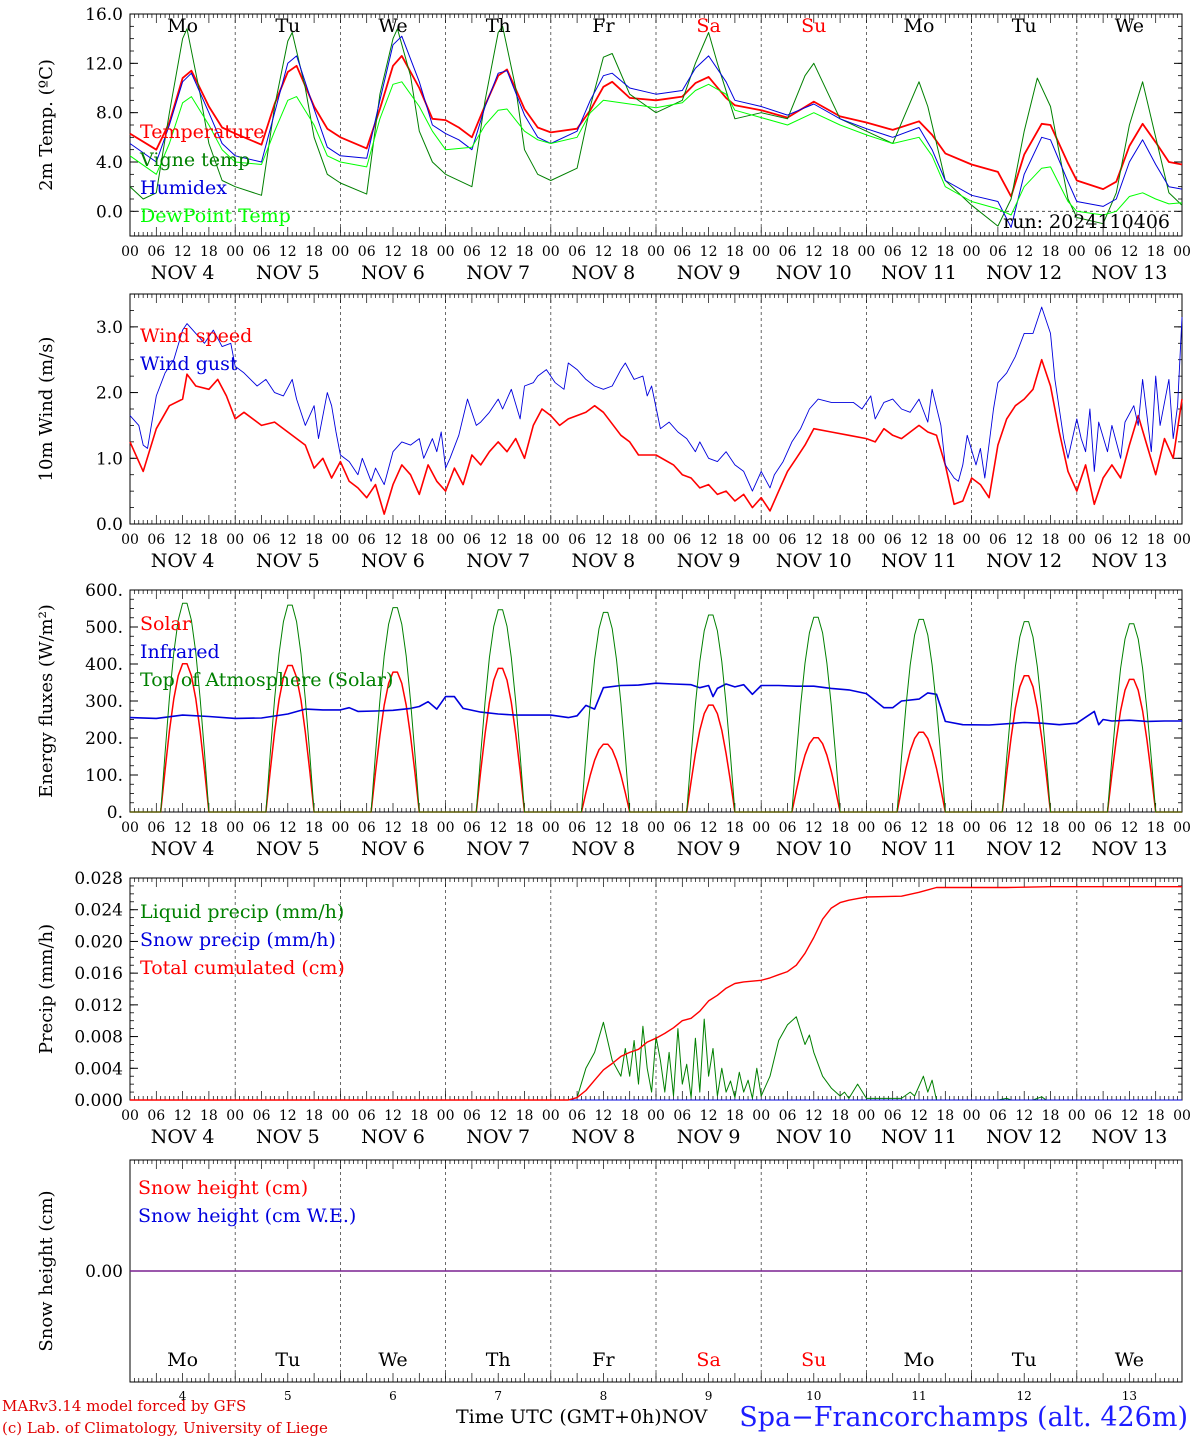 The height and width of the screenshot is (1440, 1194). Describe the element at coordinates (1086, 222) in the screenshot. I see `run-label: run: 2024110406` at that location.